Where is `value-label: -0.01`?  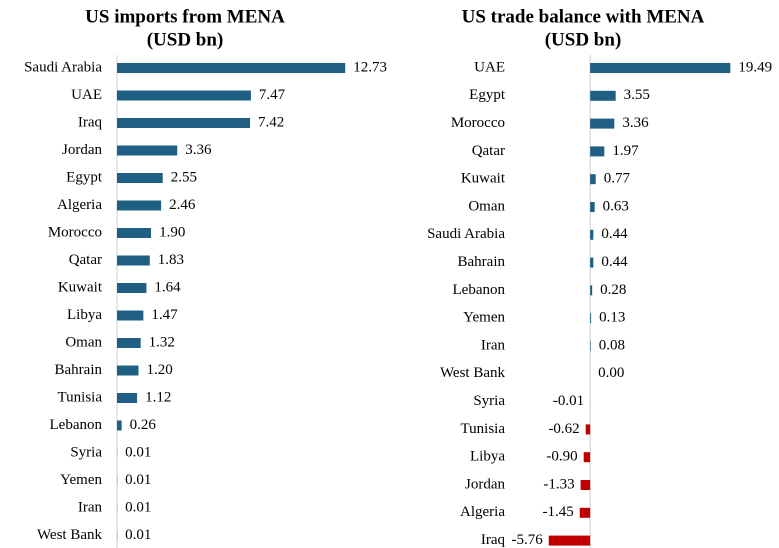 value-label: -0.01 is located at coordinates (568, 401).